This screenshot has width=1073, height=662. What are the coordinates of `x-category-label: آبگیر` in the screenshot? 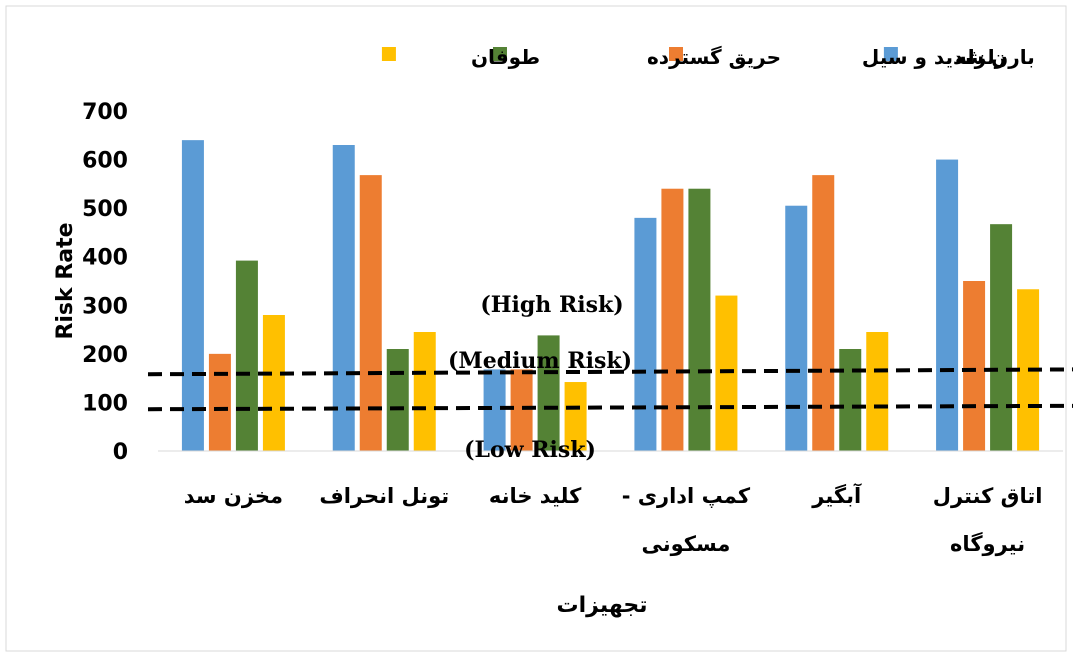 It's located at (836, 495).